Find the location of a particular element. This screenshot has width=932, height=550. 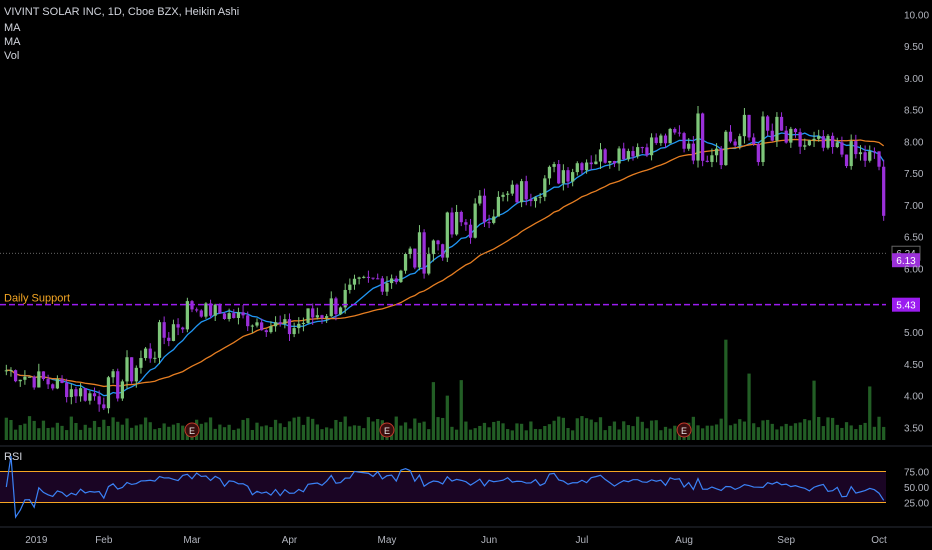

price-tick-label: 10.00 is located at coordinates (916, 15).